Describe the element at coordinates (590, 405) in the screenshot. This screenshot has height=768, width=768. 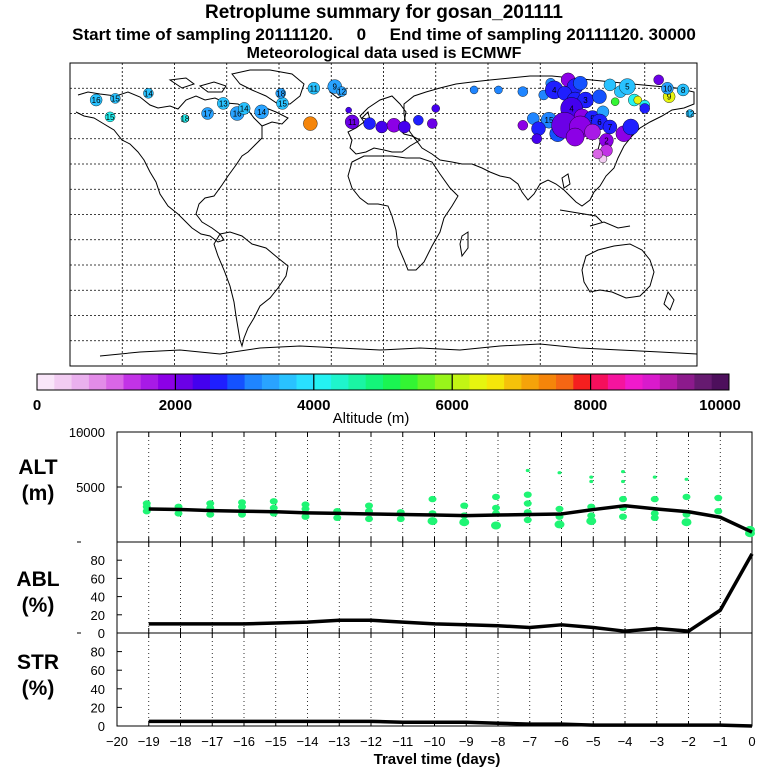
I see `colorbar-tick-label: 8000` at that location.